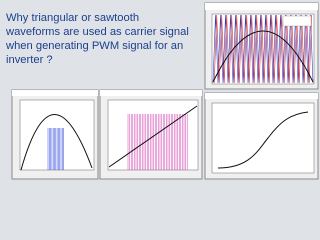 The width and height of the screenshot is (320, 240). What do you see at coordinates (97, 32) in the screenshot?
I see `headline-line: waveforms are used as carrier signal` at bounding box center [97, 32].